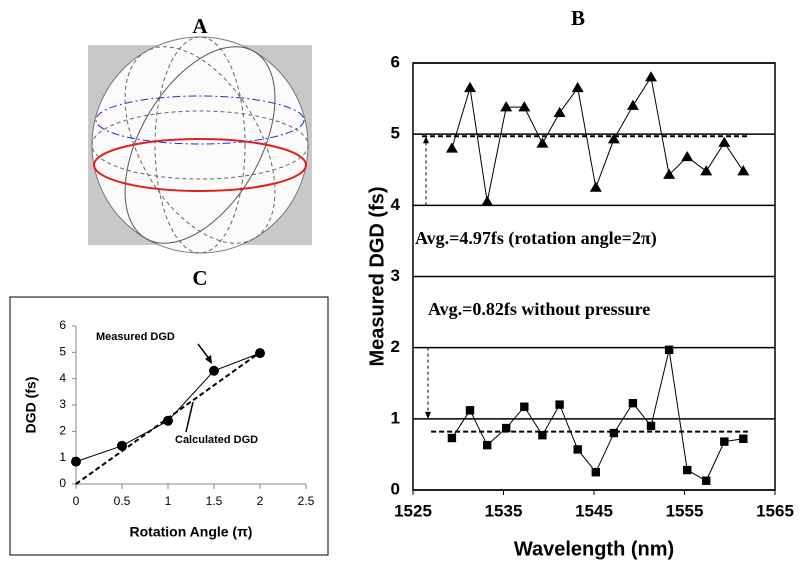 The height and width of the screenshot is (569, 801). Describe the element at coordinates (31, 405) in the screenshot. I see `y-axis-label: DGD (fs)` at that location.